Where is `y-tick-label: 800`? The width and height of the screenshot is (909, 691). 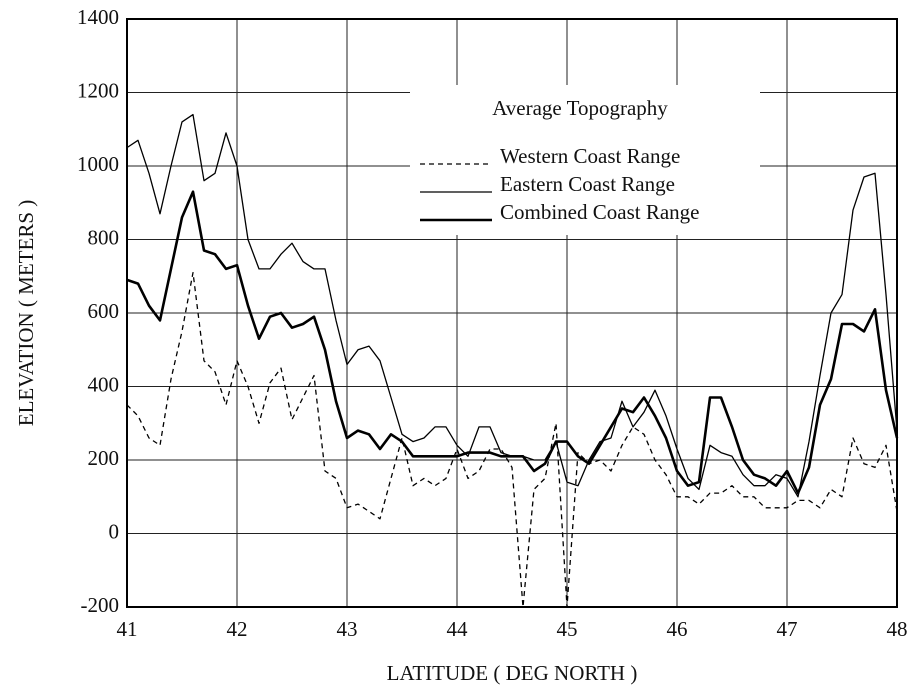
y-tick-label: 800 is located at coordinates (104, 237).